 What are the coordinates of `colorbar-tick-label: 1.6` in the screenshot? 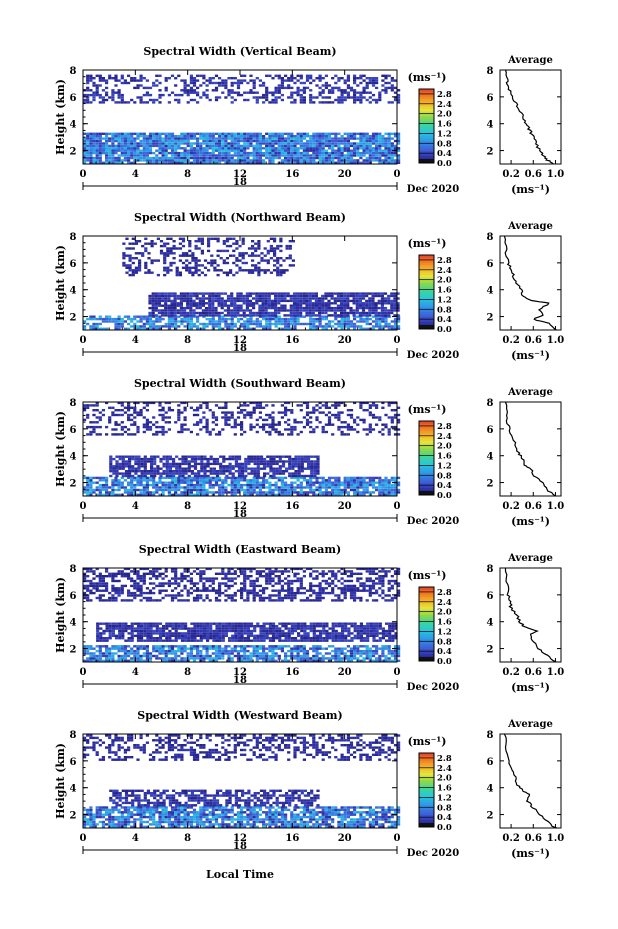 It's located at (444, 125).